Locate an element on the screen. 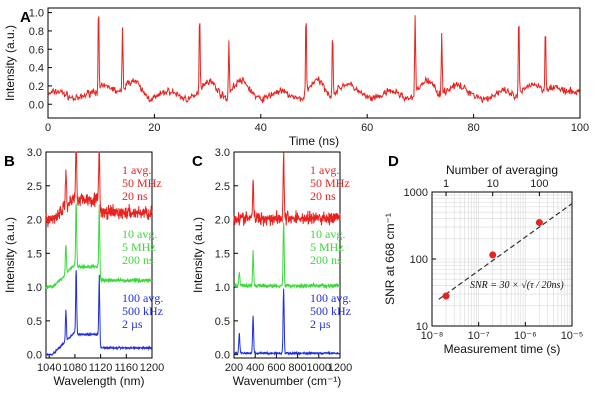  panel-a-xtick-label: 60 is located at coordinates (367, 128).